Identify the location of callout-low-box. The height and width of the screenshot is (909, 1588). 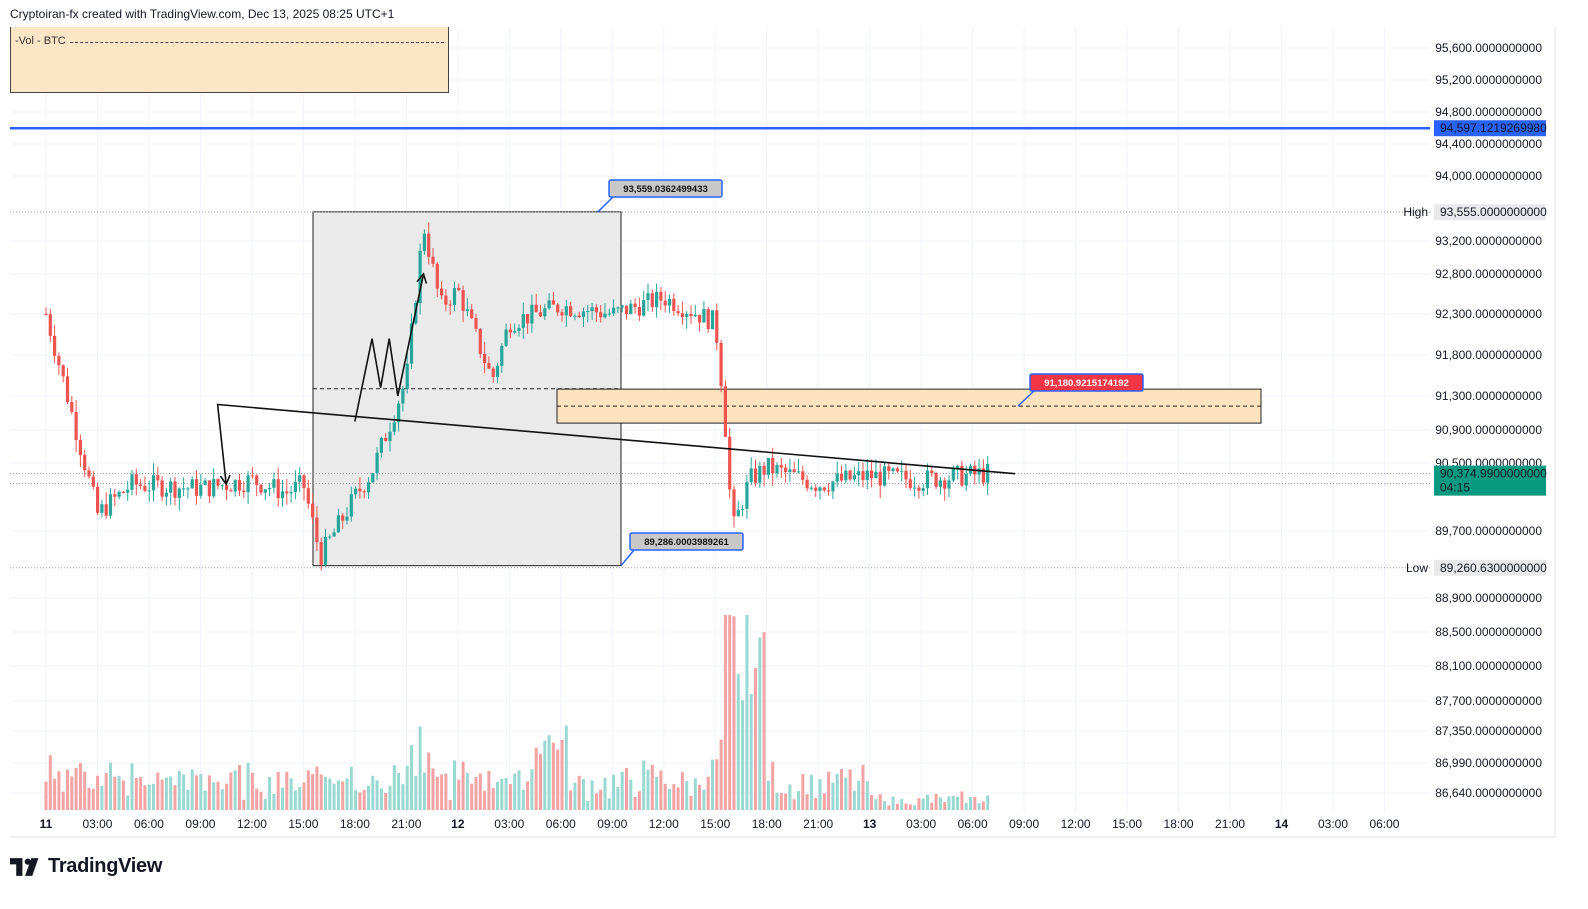
(686, 541).